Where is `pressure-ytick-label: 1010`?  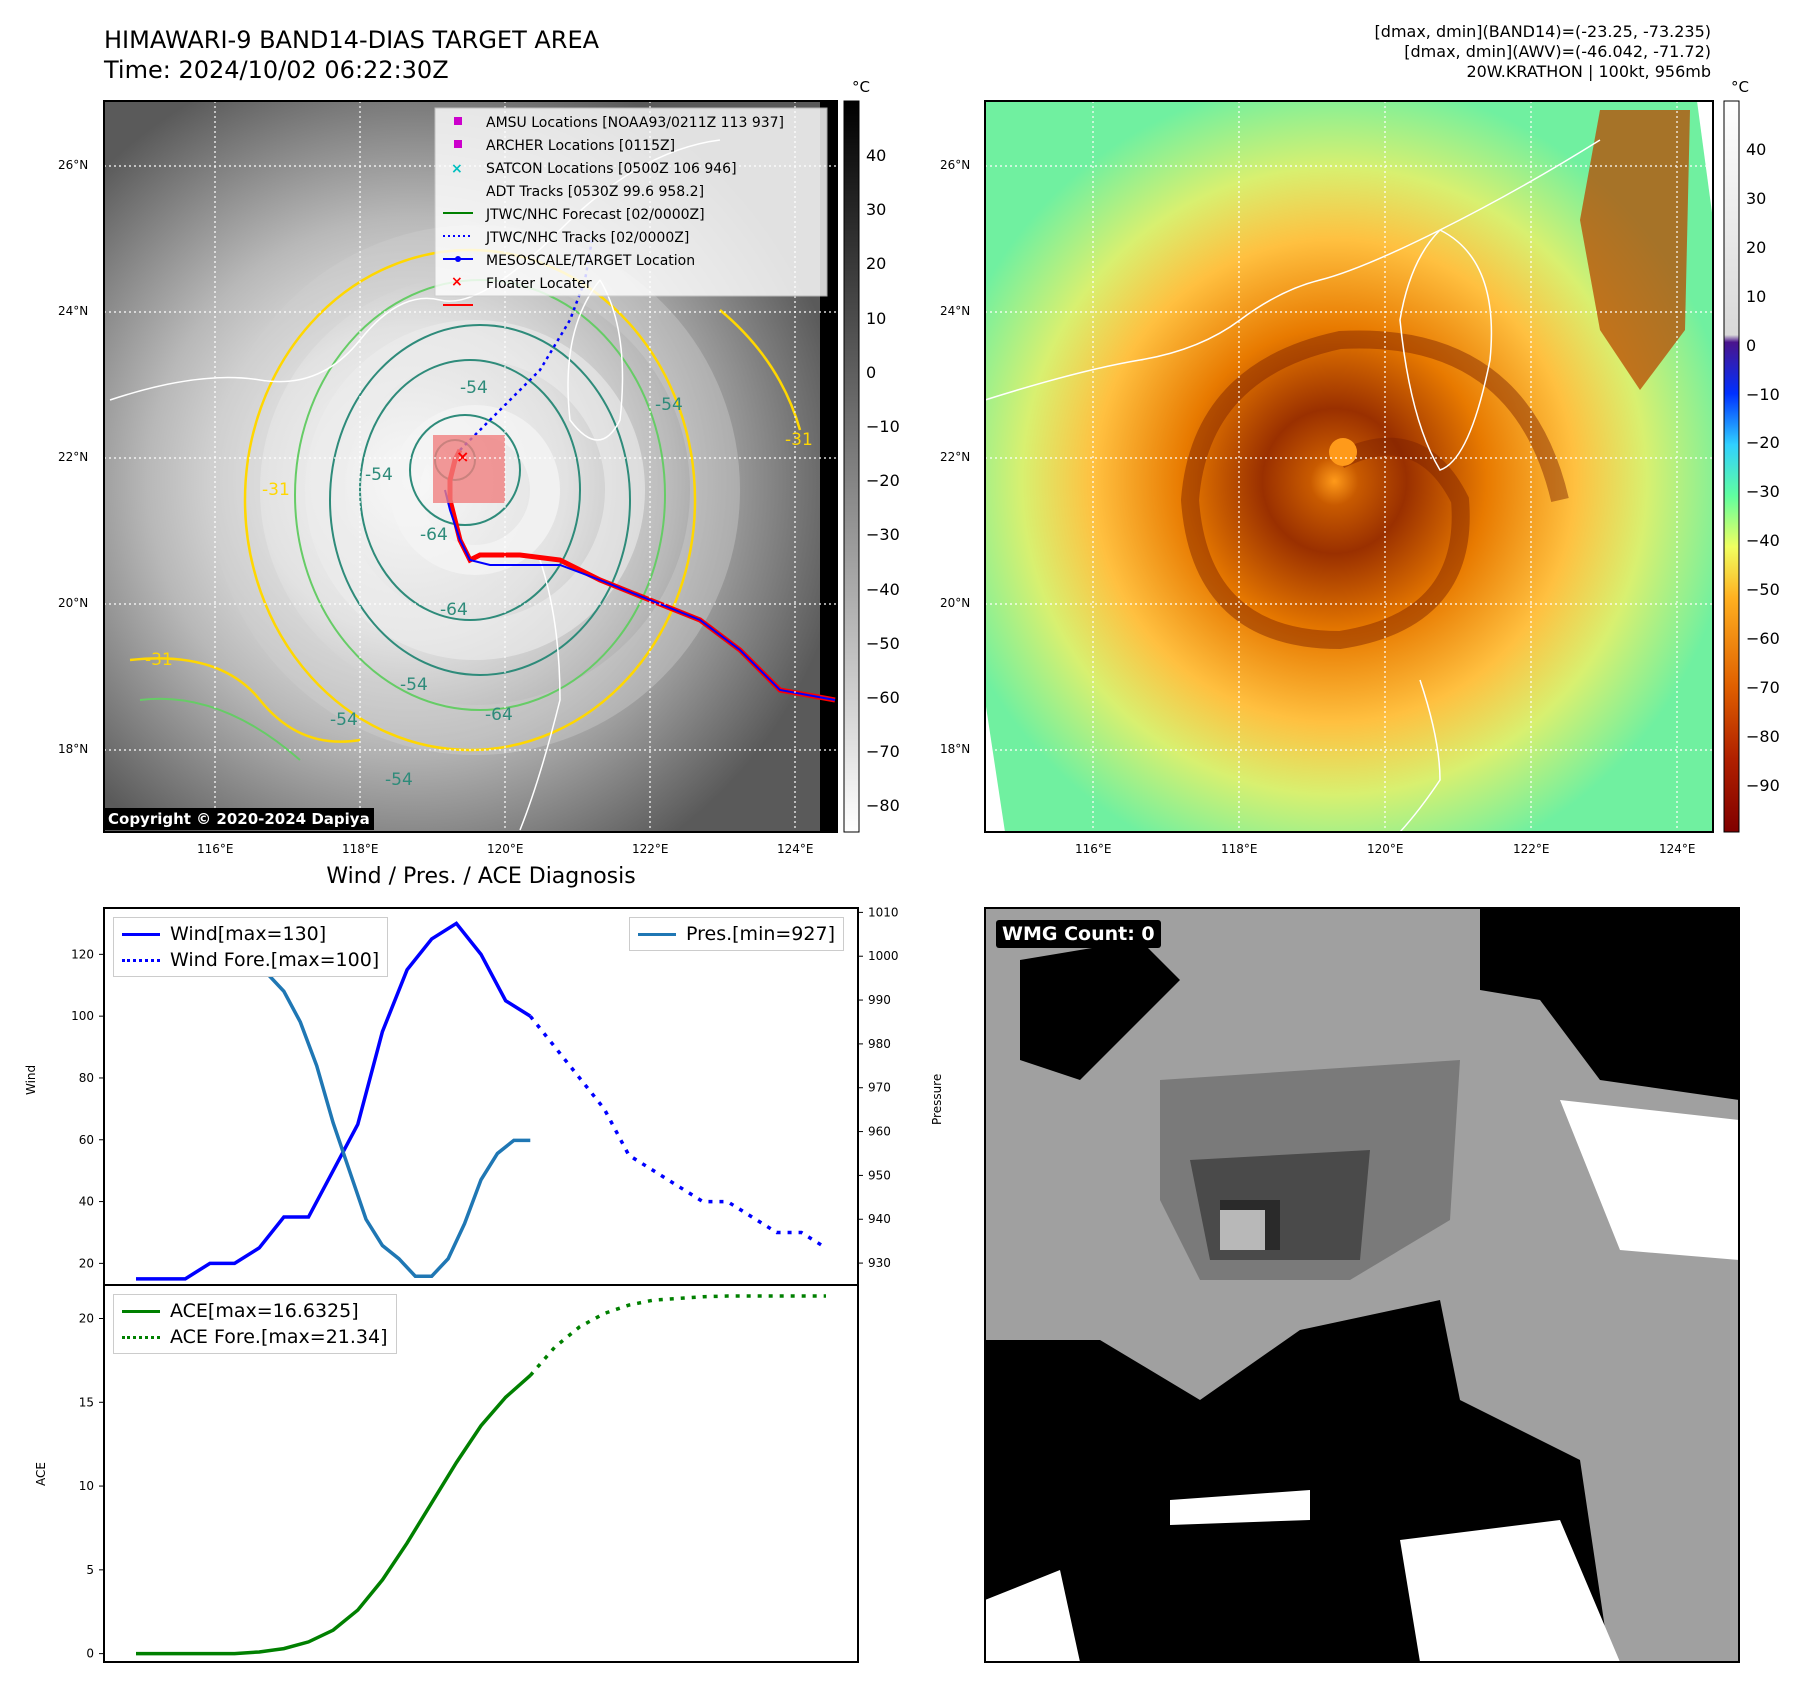 pressure-ytick-label: 1010 is located at coordinates (883, 912).